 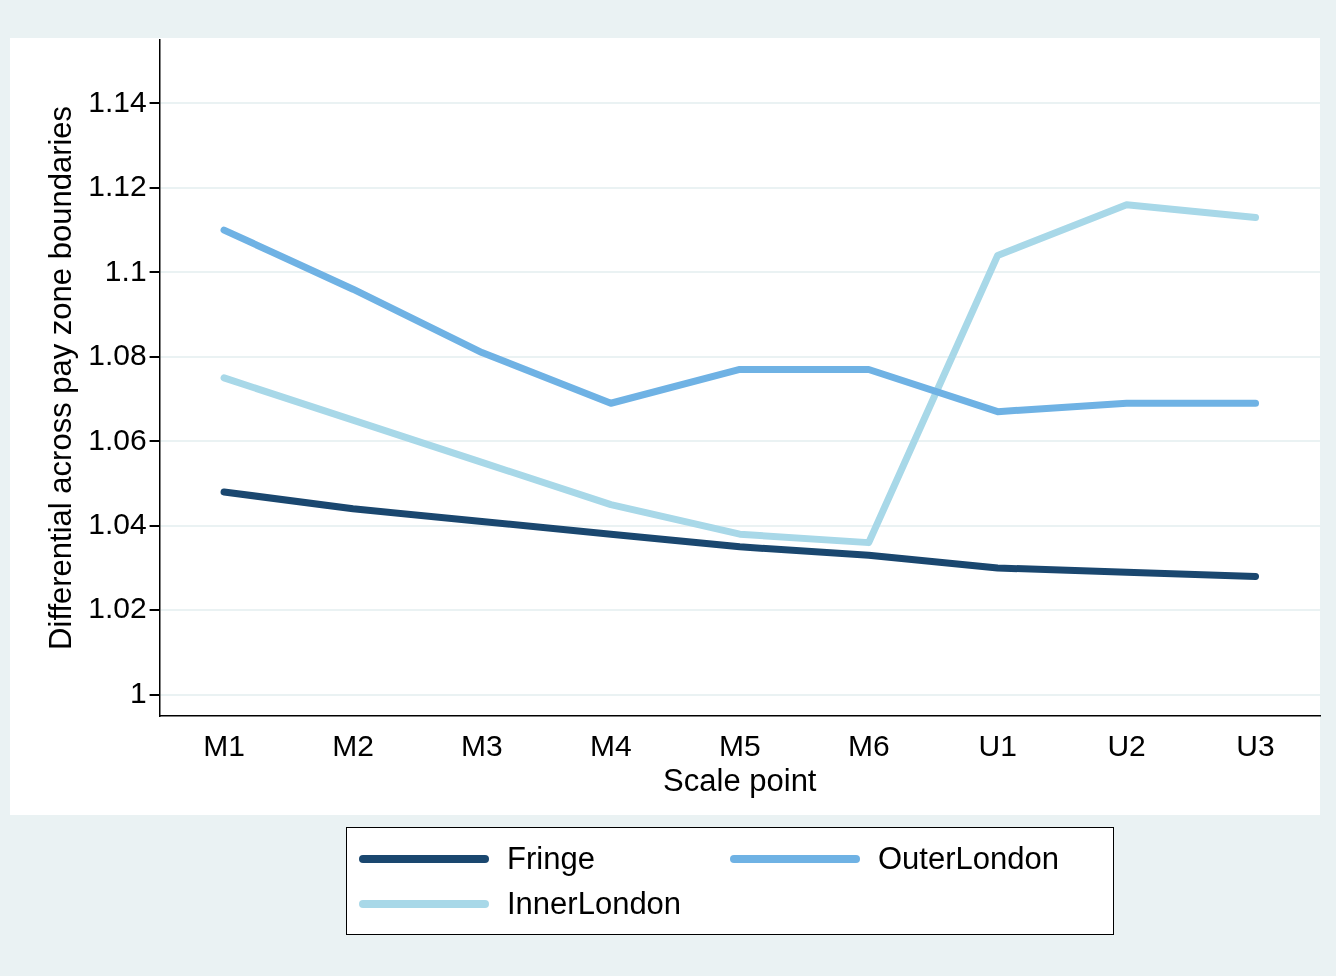 What do you see at coordinates (739, 746) in the screenshot?
I see `x-tick-label: M5` at bounding box center [739, 746].